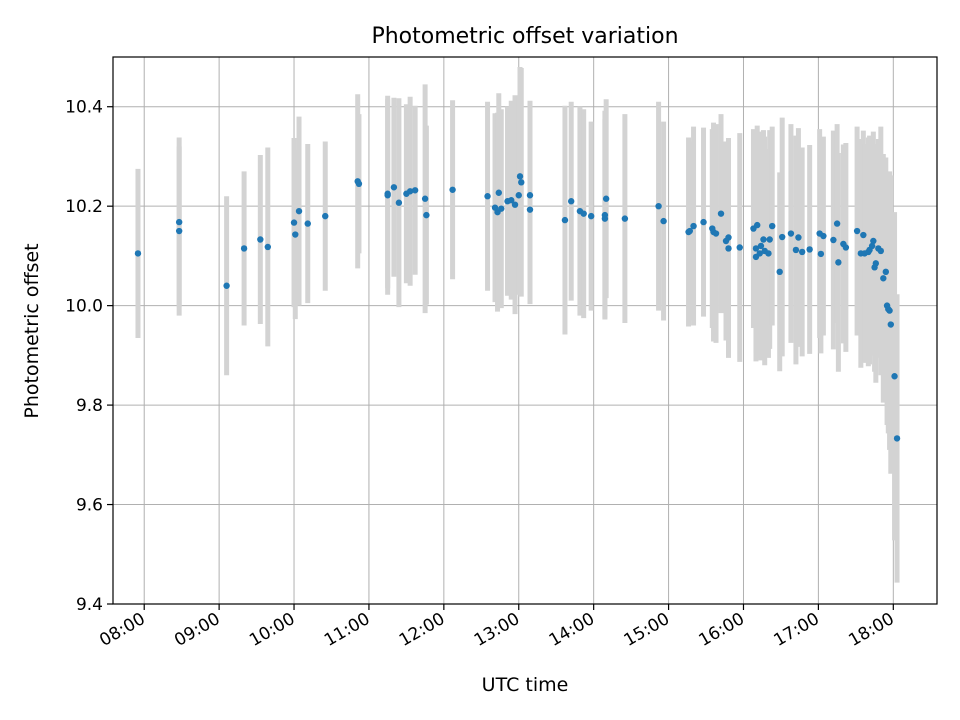  What do you see at coordinates (524, 36) in the screenshot?
I see `chart-title: Photometric offset variation` at bounding box center [524, 36].